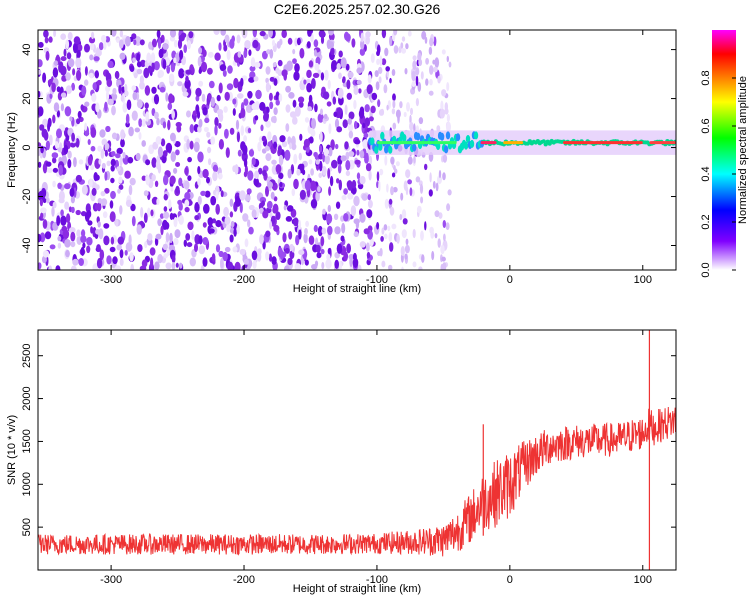 The height and width of the screenshot is (600, 750). I want to click on spectrogram-x-tick-label: -200, so click(244, 280).